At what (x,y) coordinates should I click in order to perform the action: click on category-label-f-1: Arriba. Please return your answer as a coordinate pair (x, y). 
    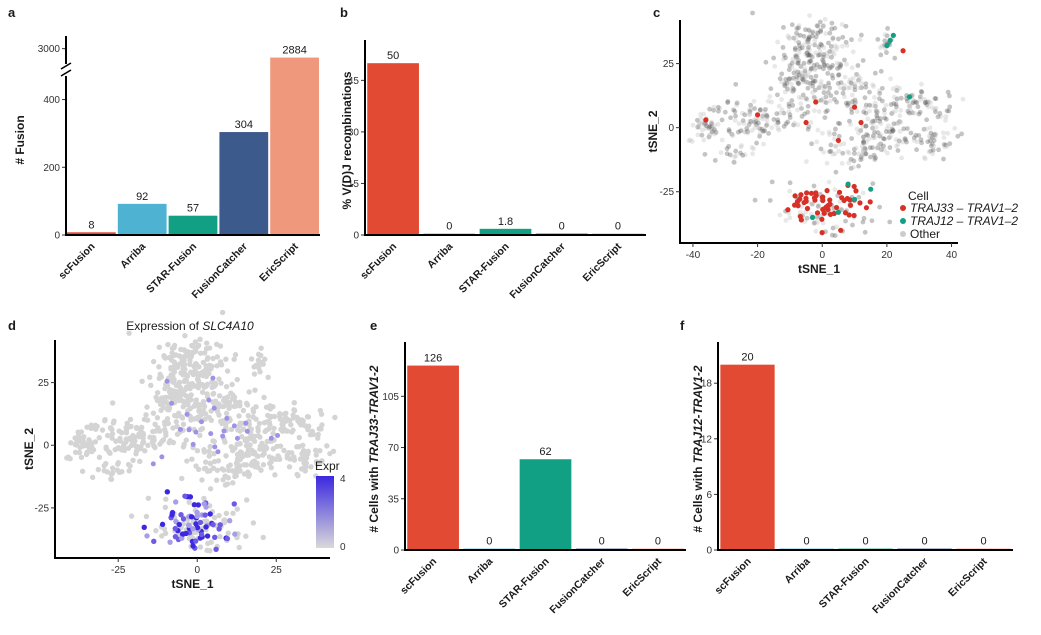
    Looking at the image, I should click on (797, 571).